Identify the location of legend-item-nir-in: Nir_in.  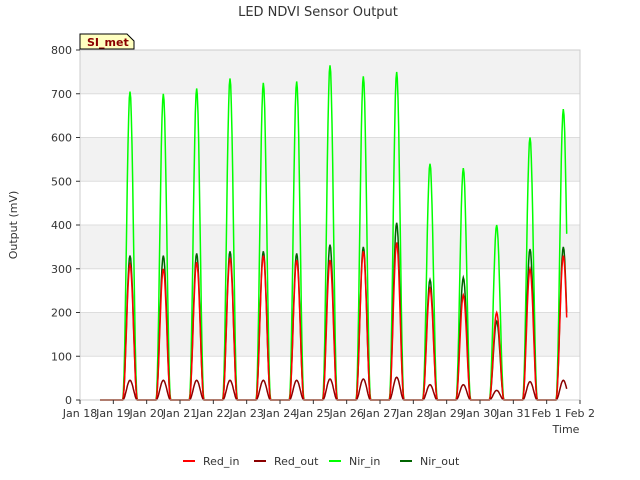
(354, 461).